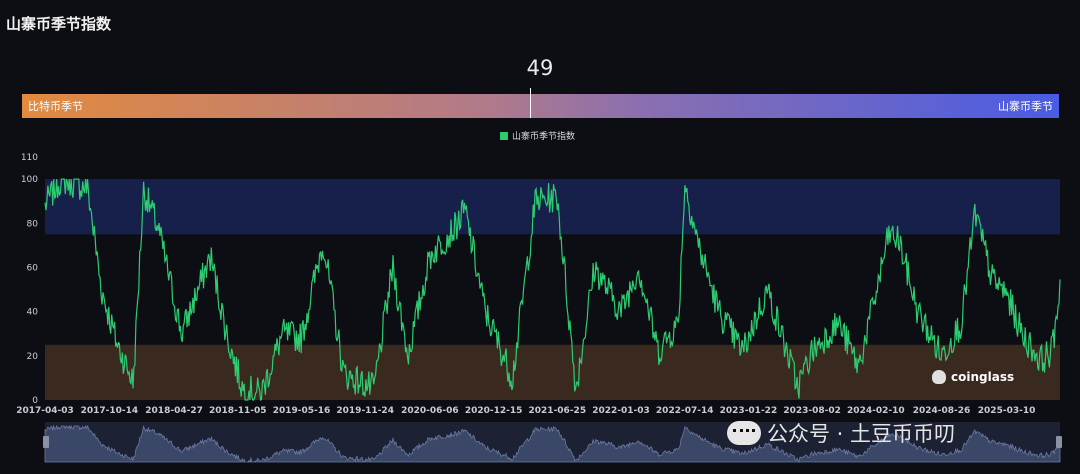 This screenshot has width=1080, height=474. Describe the element at coordinates (29, 180) in the screenshot. I see `y-tick-label: 100` at that location.